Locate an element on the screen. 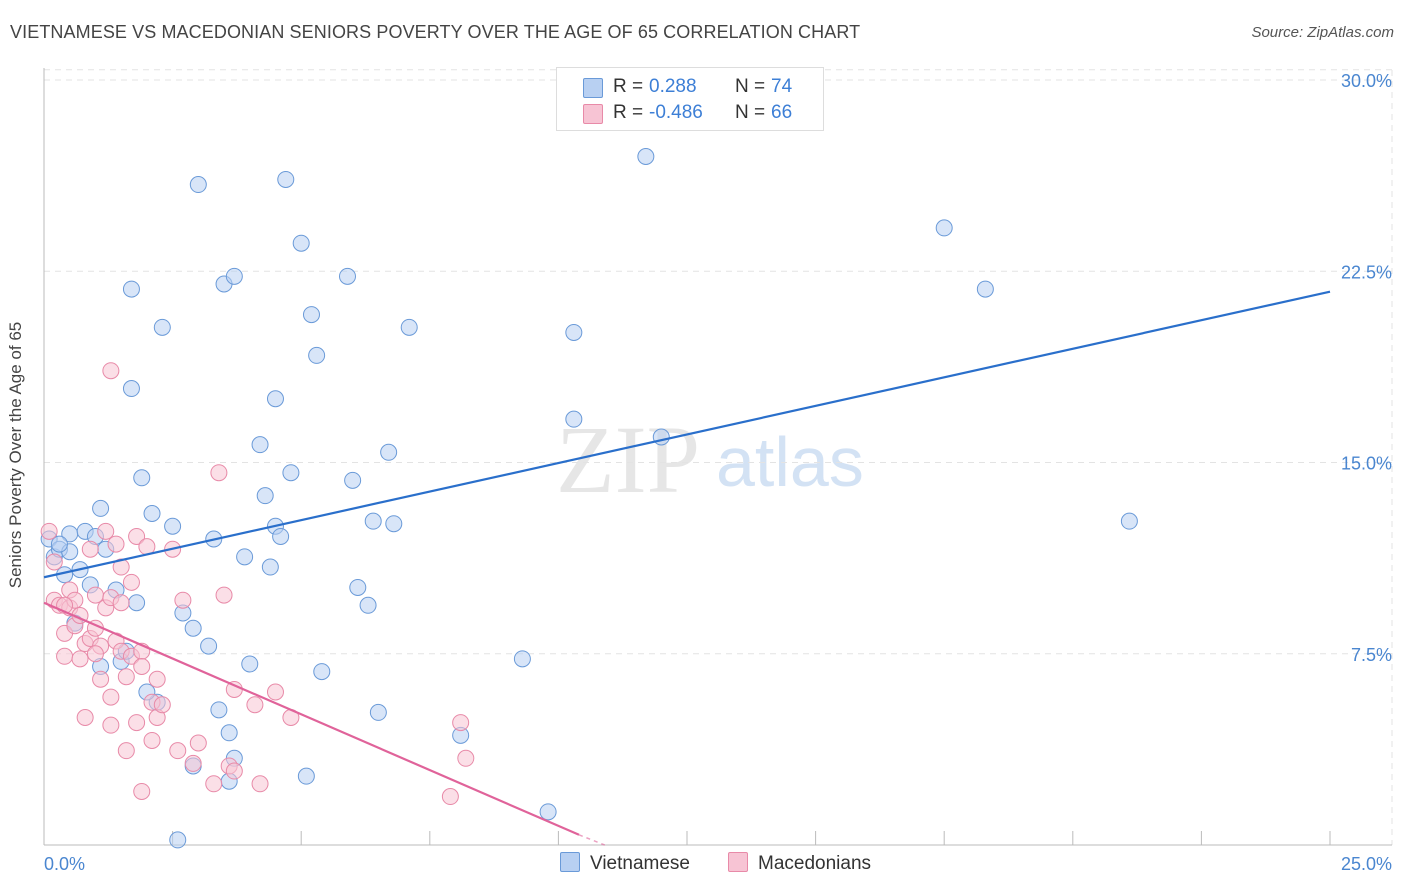  y-tick-label: 7.5% is located at coordinates (1371, 655).